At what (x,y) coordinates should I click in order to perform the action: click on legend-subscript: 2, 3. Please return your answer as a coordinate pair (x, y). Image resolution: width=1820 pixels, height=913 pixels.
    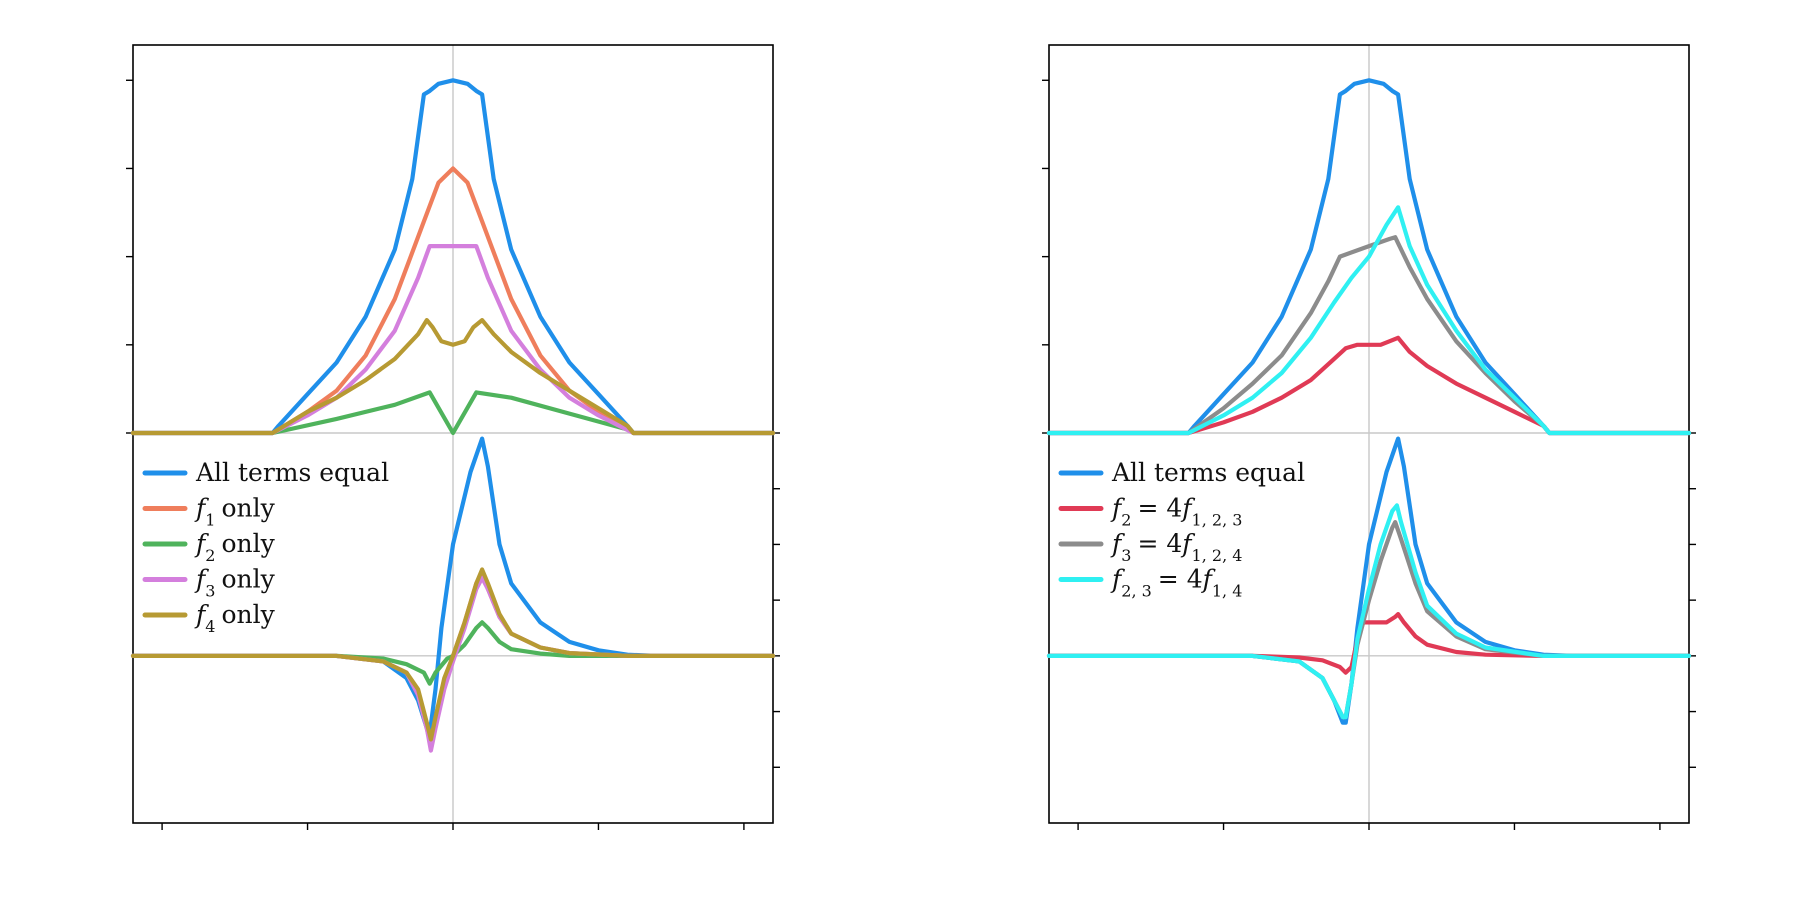
    Looking at the image, I should click on (1136, 591).